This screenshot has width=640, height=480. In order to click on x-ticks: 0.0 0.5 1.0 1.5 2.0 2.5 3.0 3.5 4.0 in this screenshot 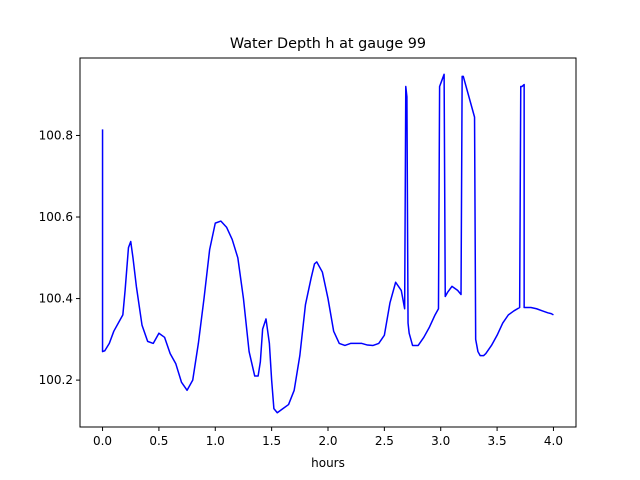, I will do `click(328, 437)`.